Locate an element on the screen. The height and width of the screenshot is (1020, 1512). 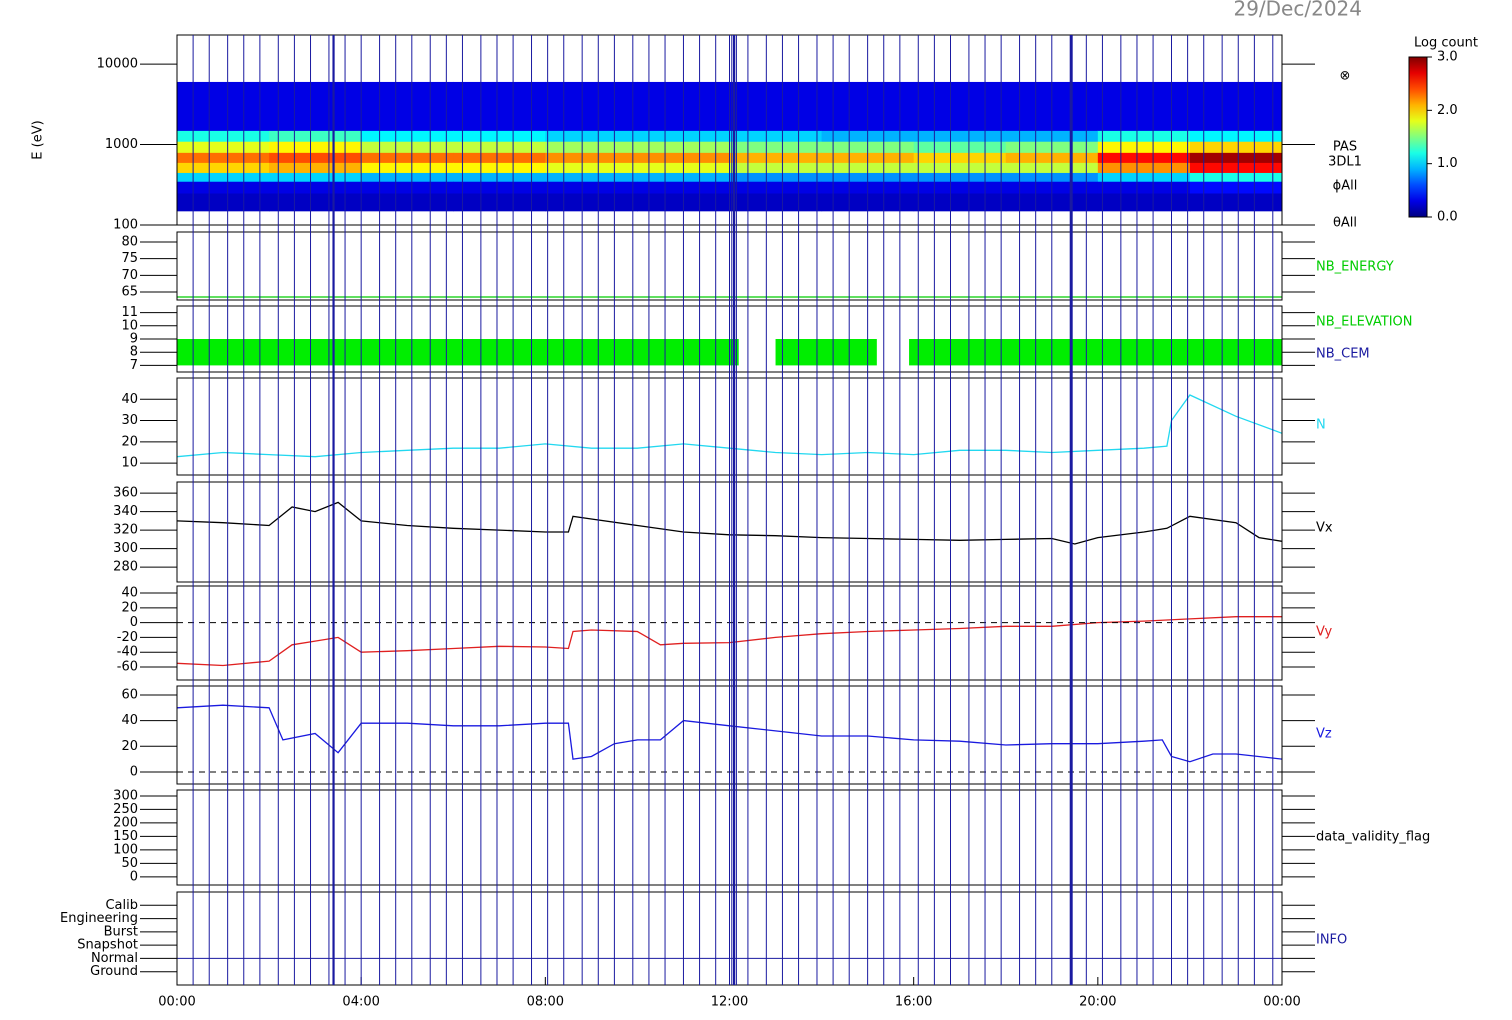
panel-label: Vy is located at coordinates (1324, 632).